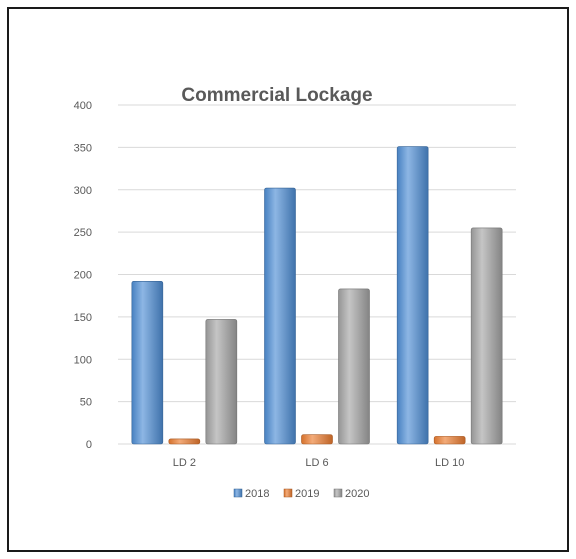 The width and height of the screenshot is (576, 559). What do you see at coordinates (412, 295) in the screenshot?
I see `bar-ld-10-2018` at bounding box center [412, 295].